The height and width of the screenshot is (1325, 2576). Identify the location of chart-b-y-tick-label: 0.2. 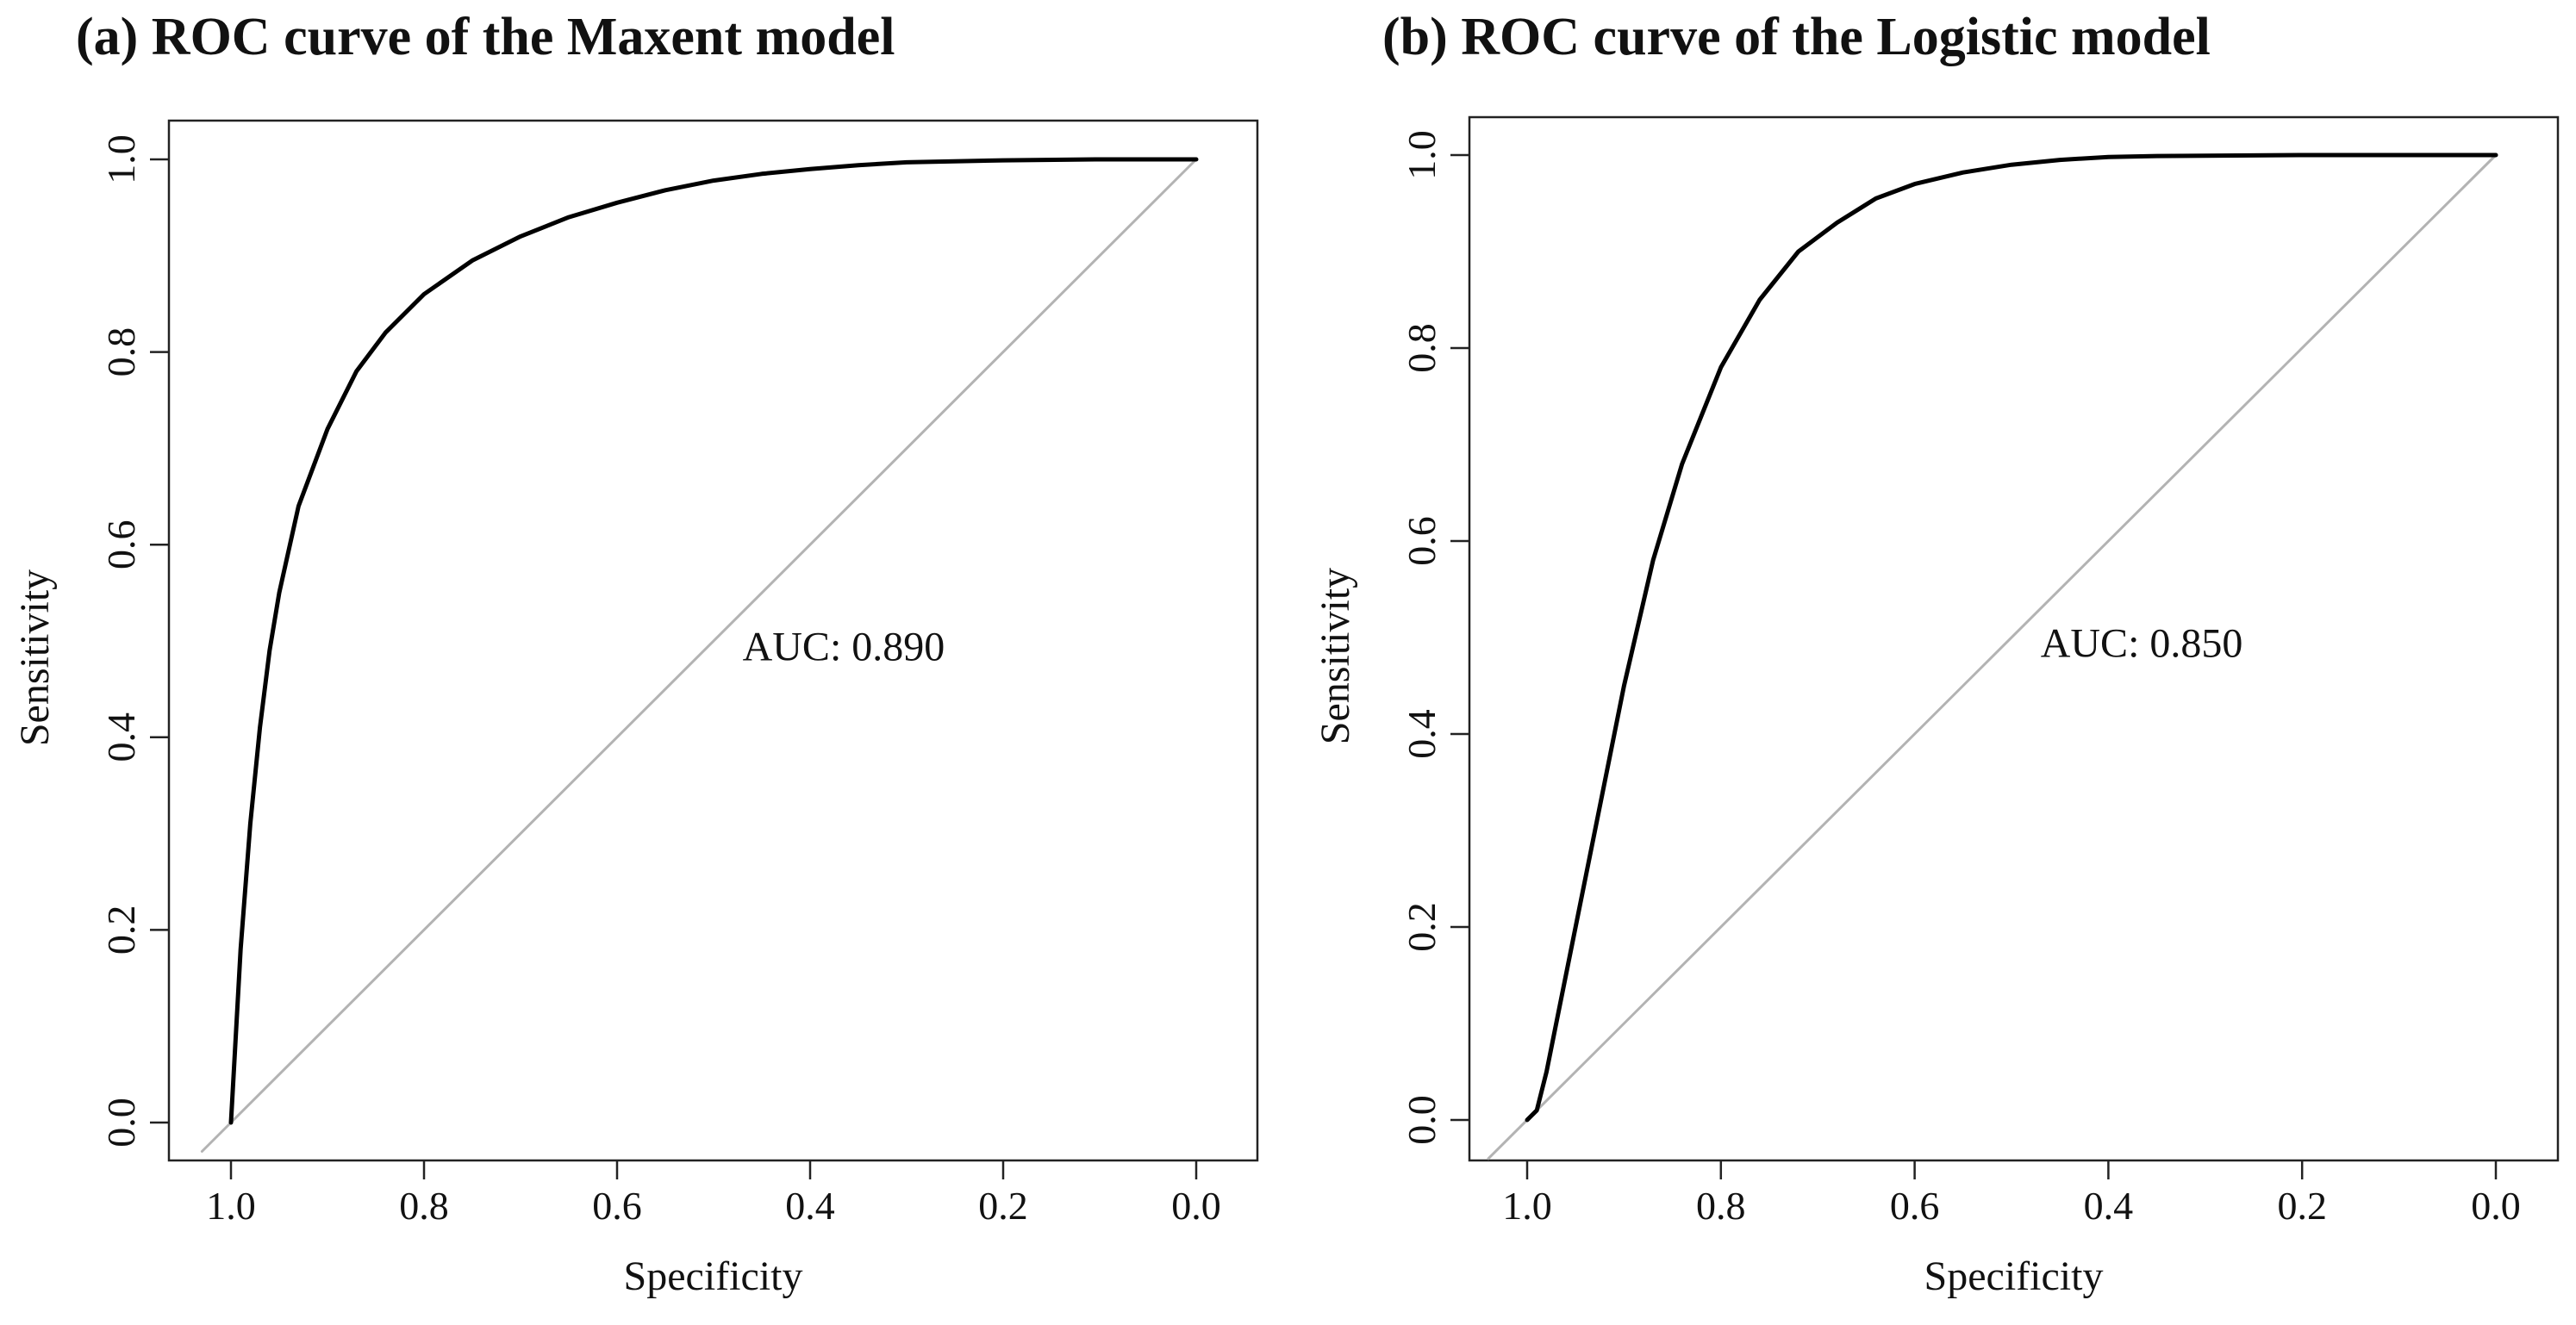
(1422, 927).